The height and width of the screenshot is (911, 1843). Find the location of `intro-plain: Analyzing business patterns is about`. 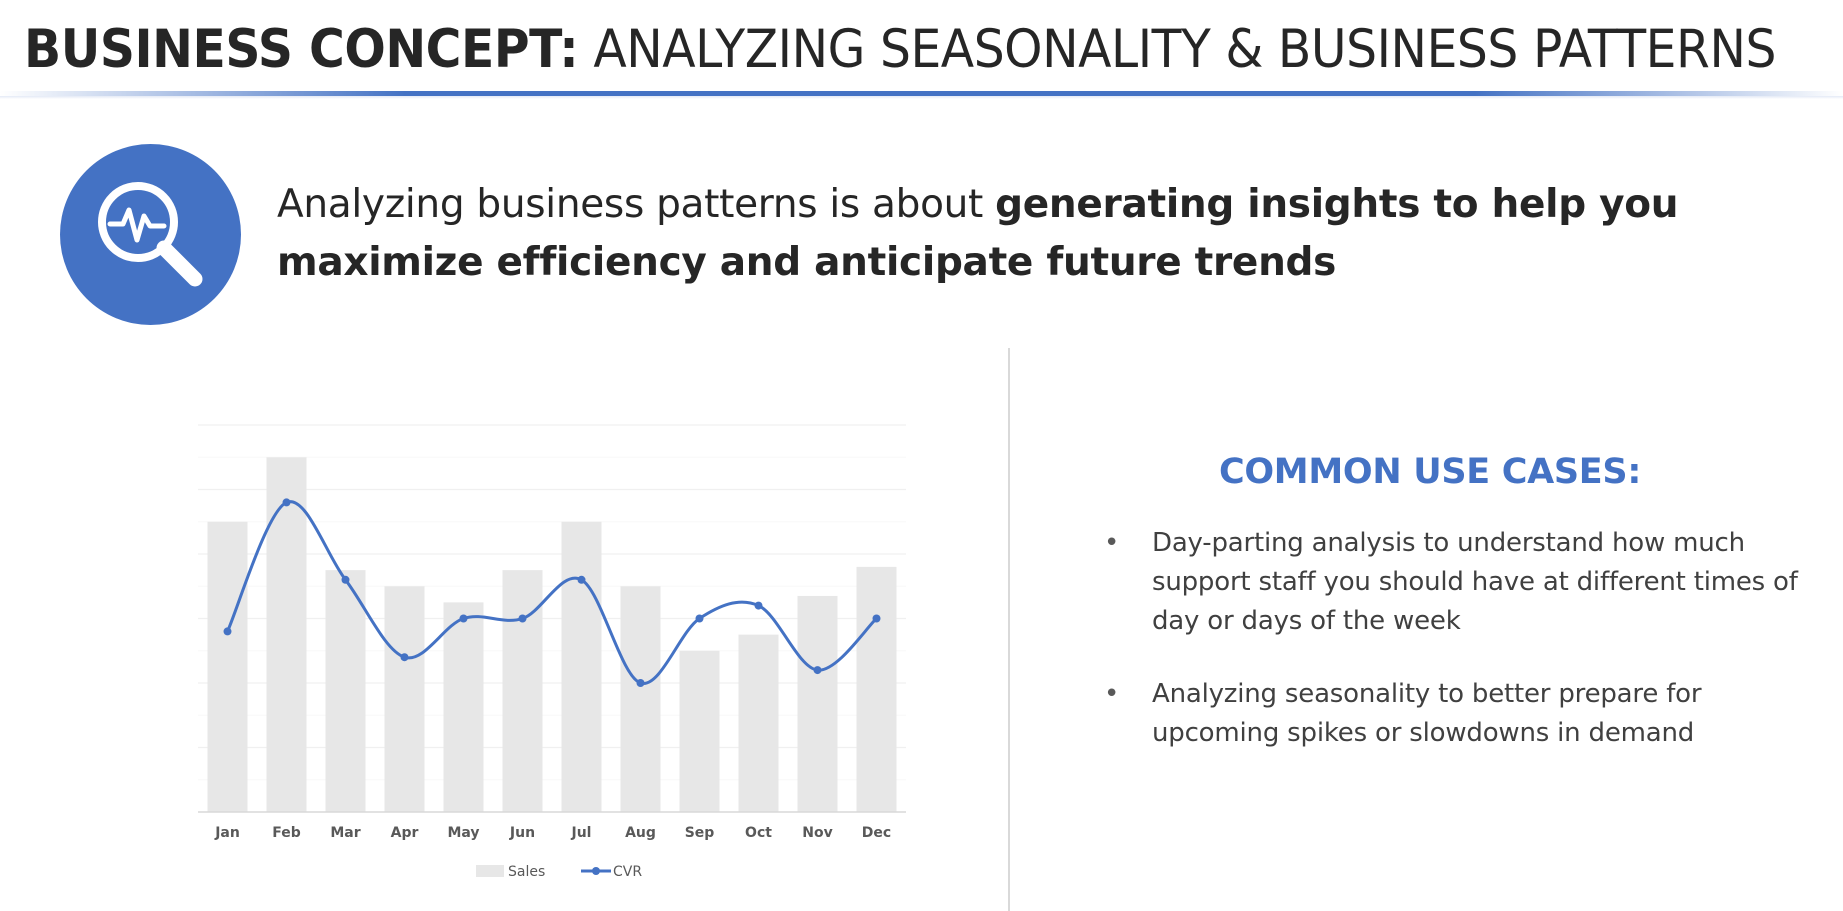

intro-plain: Analyzing business patterns is about is located at coordinates (636, 204).